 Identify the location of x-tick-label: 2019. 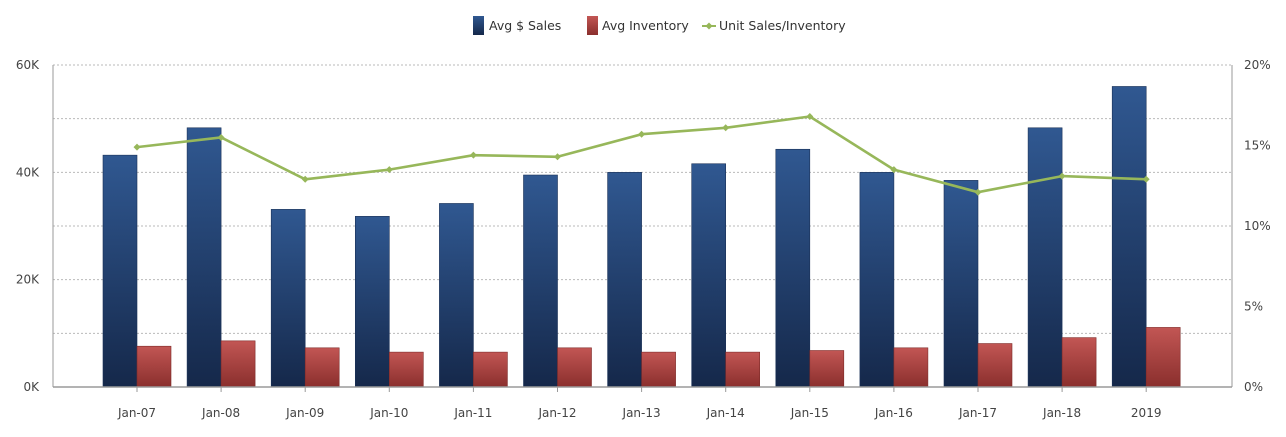
(1146, 413).